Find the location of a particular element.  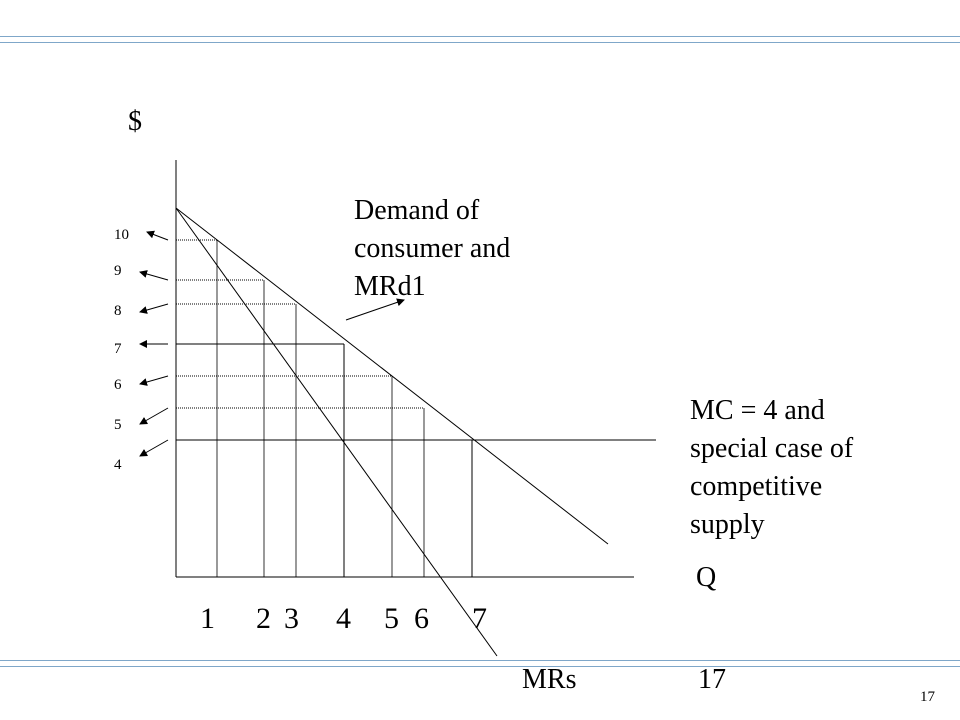

page-number: 17 is located at coordinates (927, 697).